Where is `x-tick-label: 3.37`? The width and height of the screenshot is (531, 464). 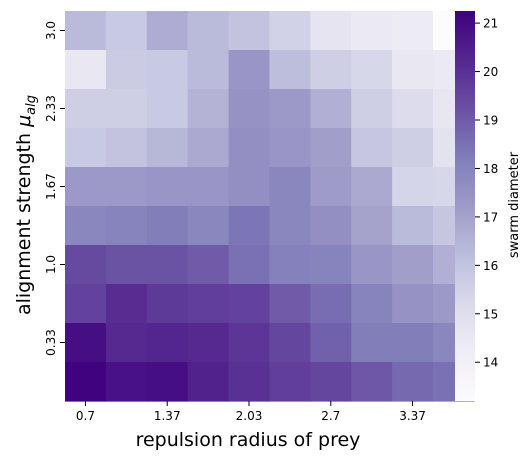
x-tick-label: 3.37 is located at coordinates (412, 416).